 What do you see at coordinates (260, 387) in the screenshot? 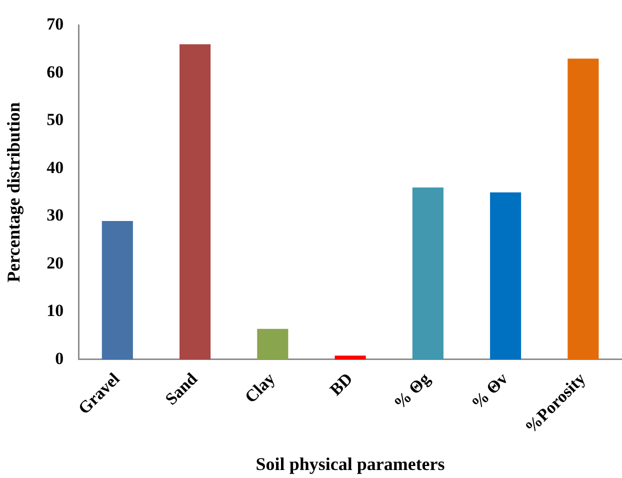
I see `x-tick-label: Clay` at bounding box center [260, 387].